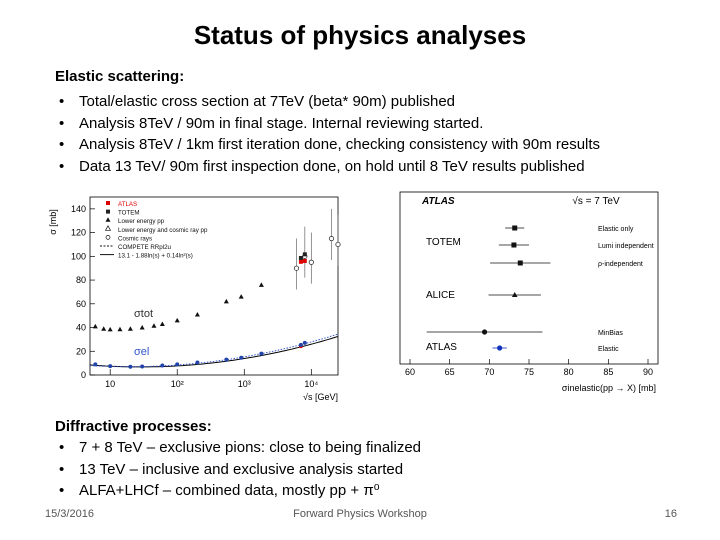 The height and width of the screenshot is (540, 720). I want to click on point-label: Elastic, so click(608, 349).